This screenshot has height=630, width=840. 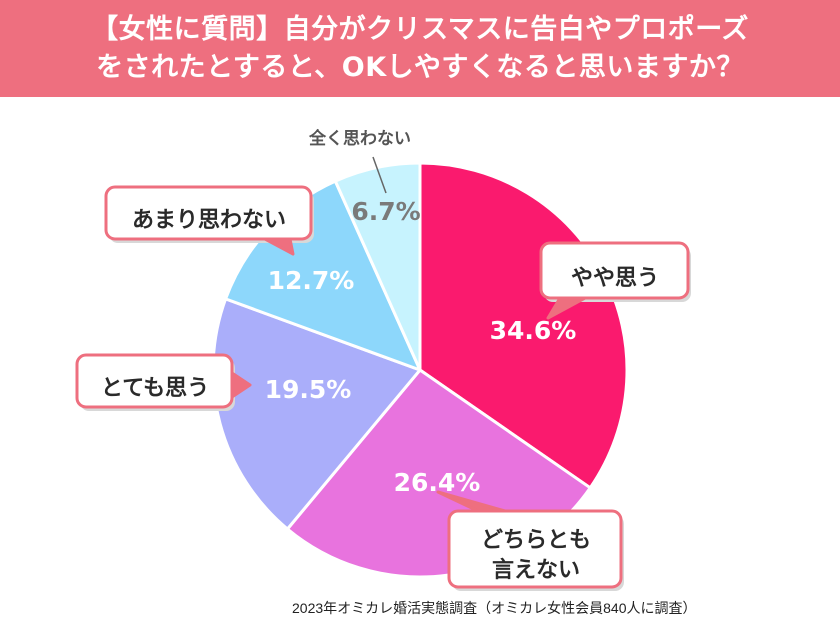 What do you see at coordinates (533, 330) in the screenshot?
I see `slice-percent-label: 34.6%` at bounding box center [533, 330].